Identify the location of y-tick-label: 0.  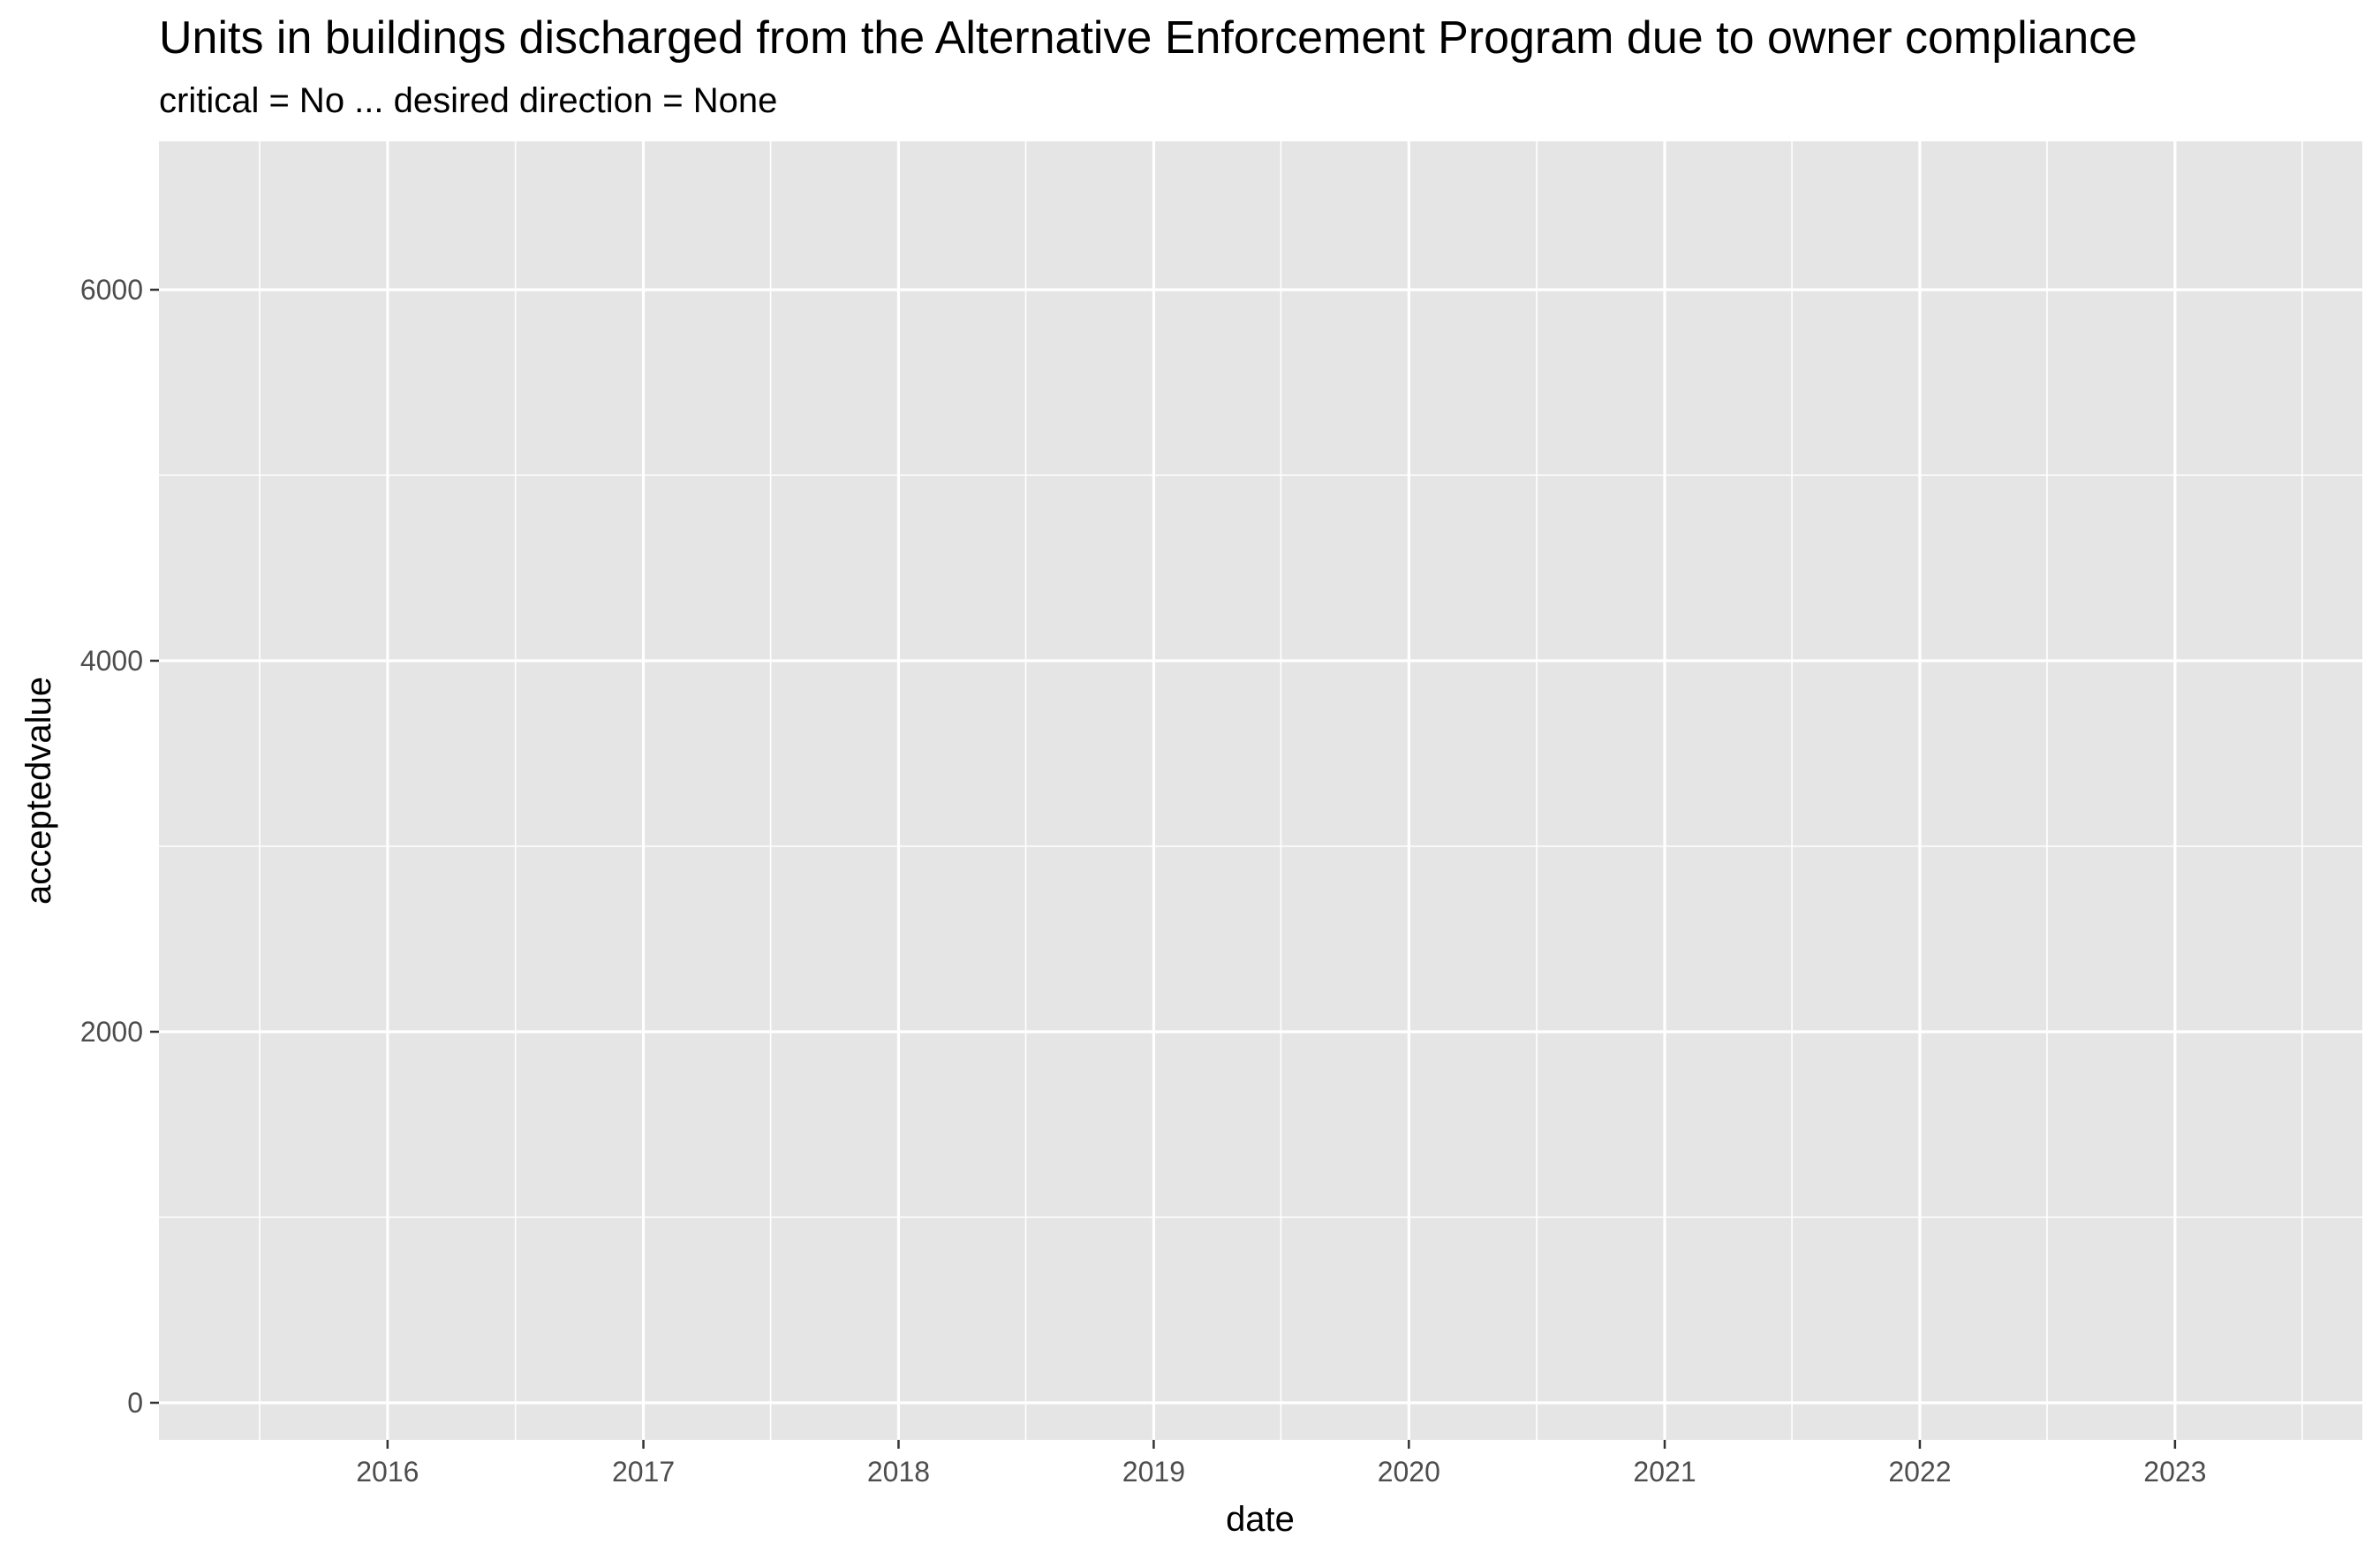
(135, 1403).